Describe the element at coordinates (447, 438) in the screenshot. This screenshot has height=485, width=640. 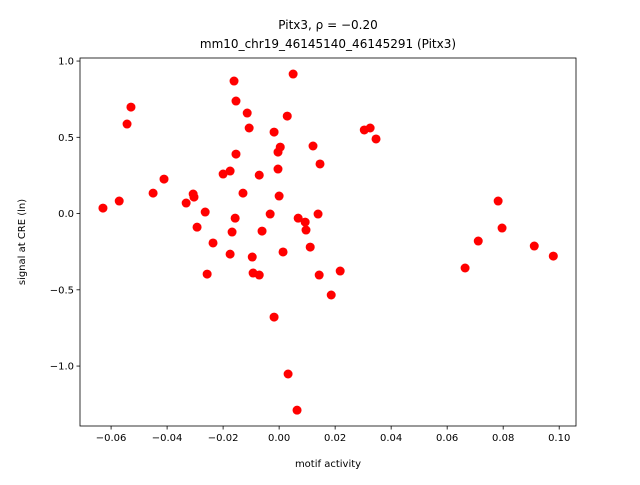
I see `x-tick-label: 0.06` at that location.